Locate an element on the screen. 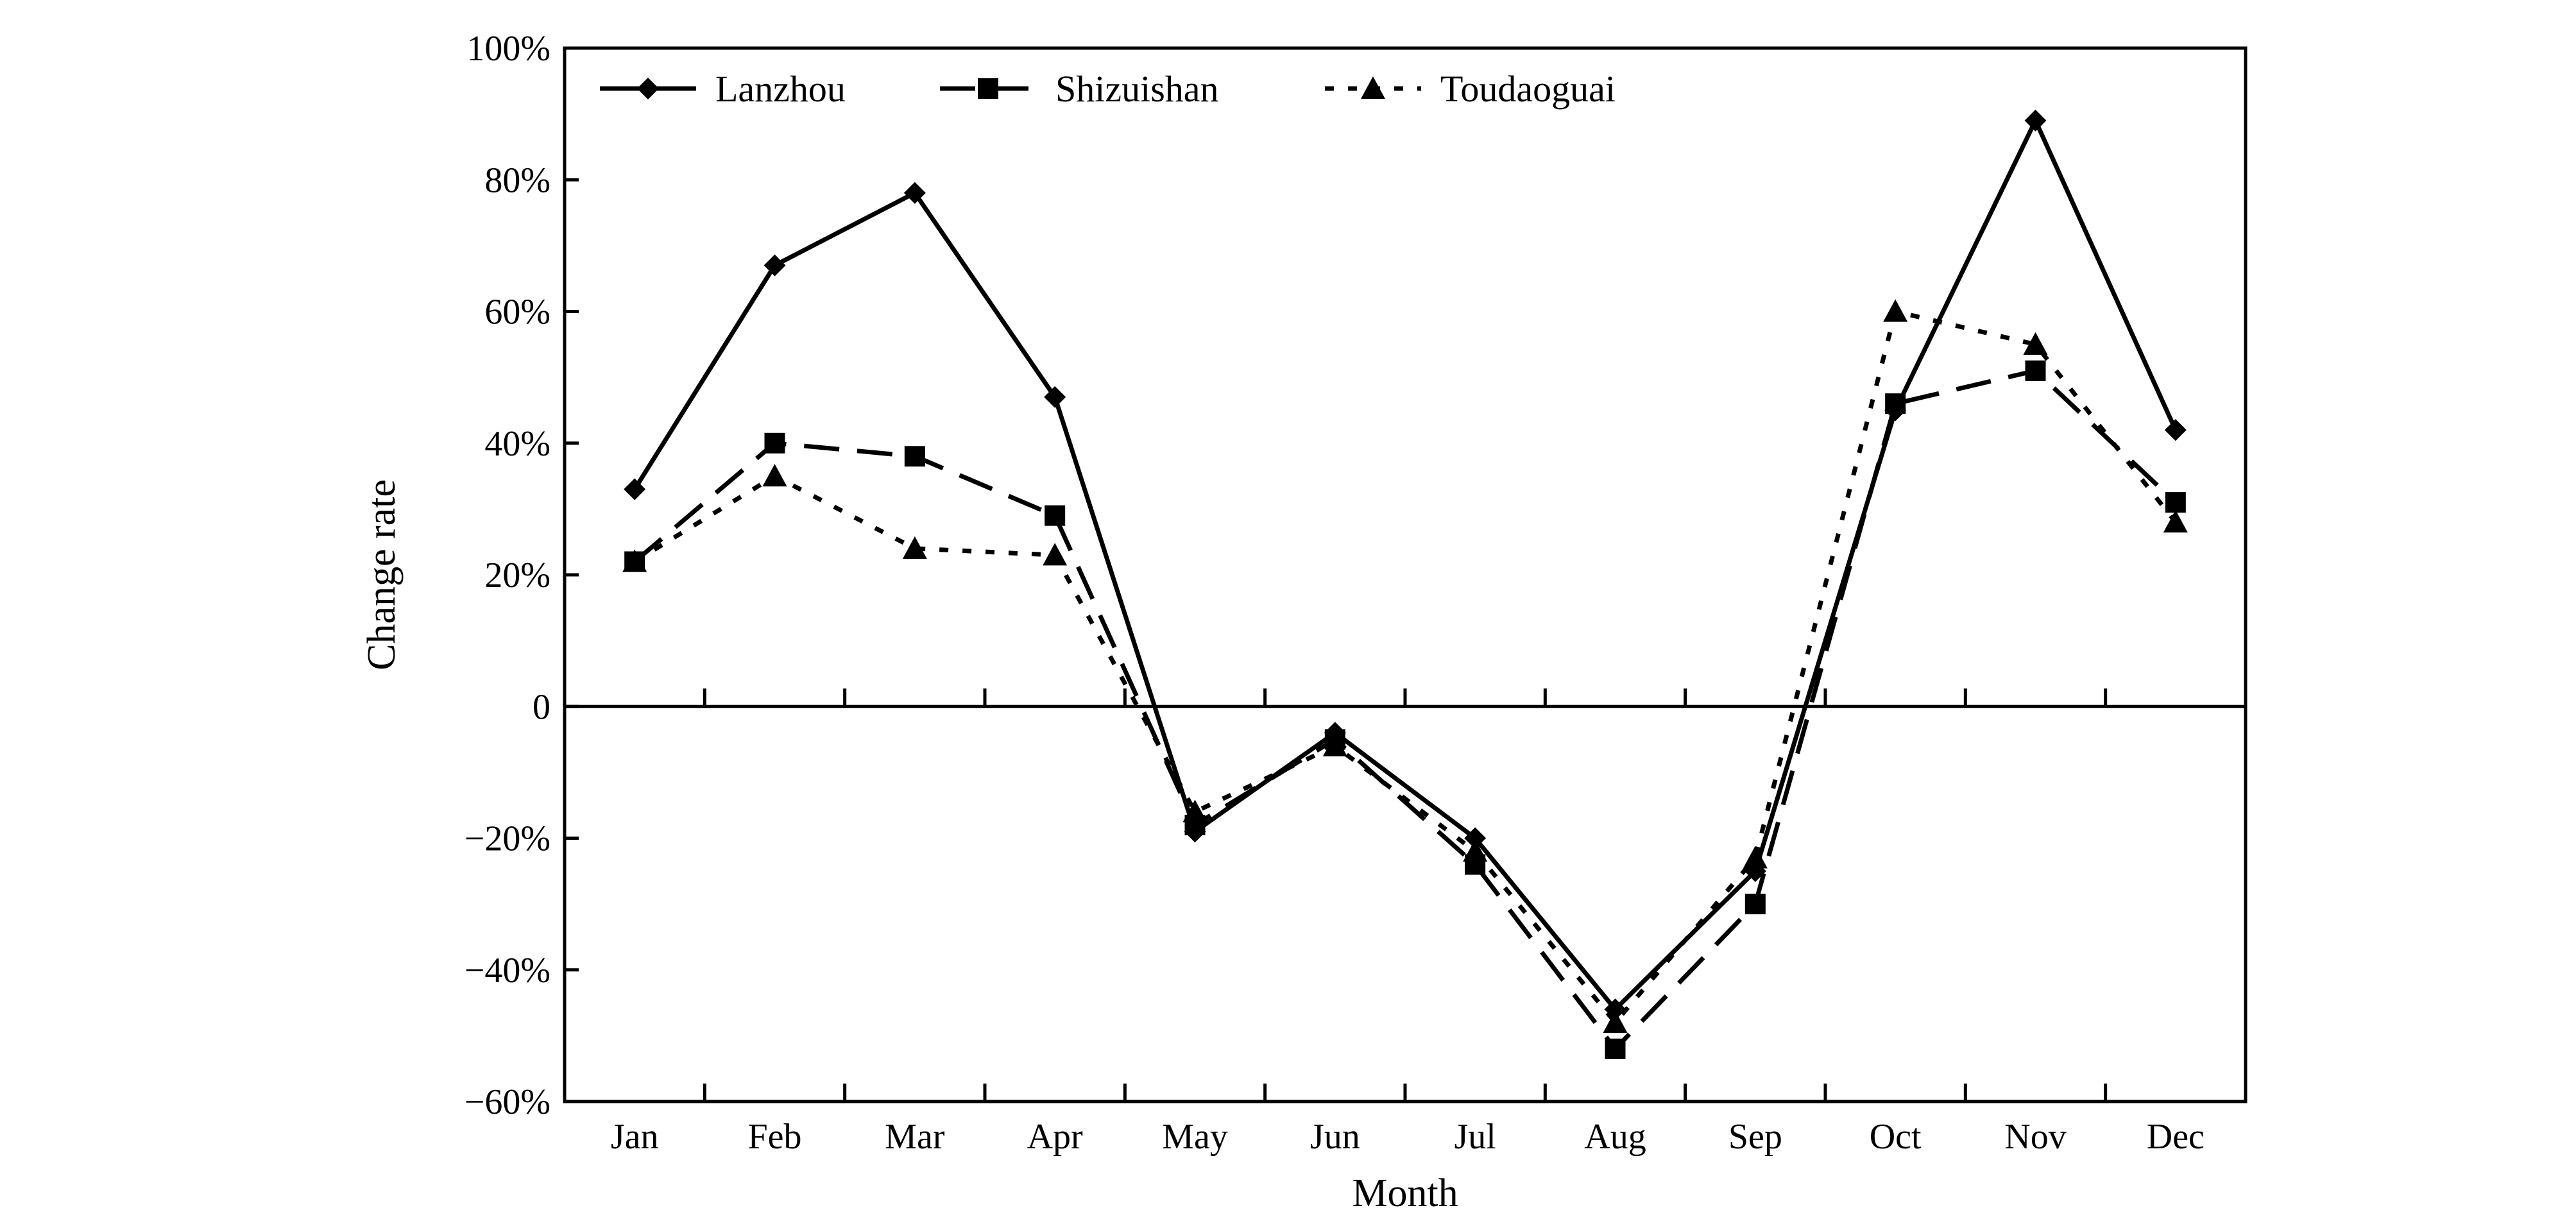  x-tick-label: Oct is located at coordinates (1896, 1137).